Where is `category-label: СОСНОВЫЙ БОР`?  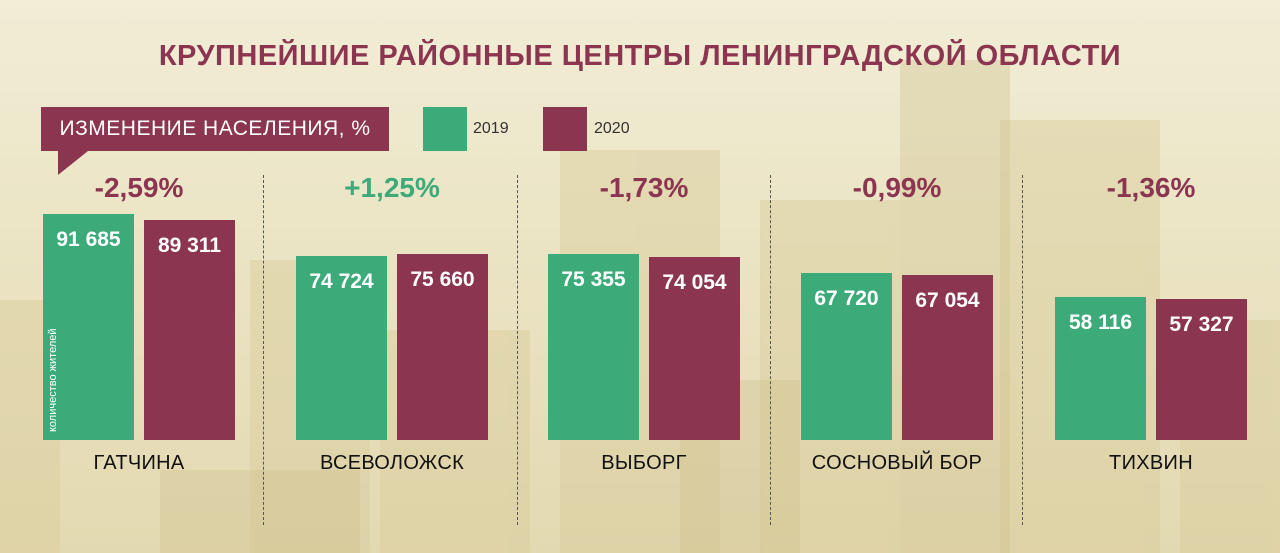 category-label: СОСНОВЫЙ БОР is located at coordinates (897, 463).